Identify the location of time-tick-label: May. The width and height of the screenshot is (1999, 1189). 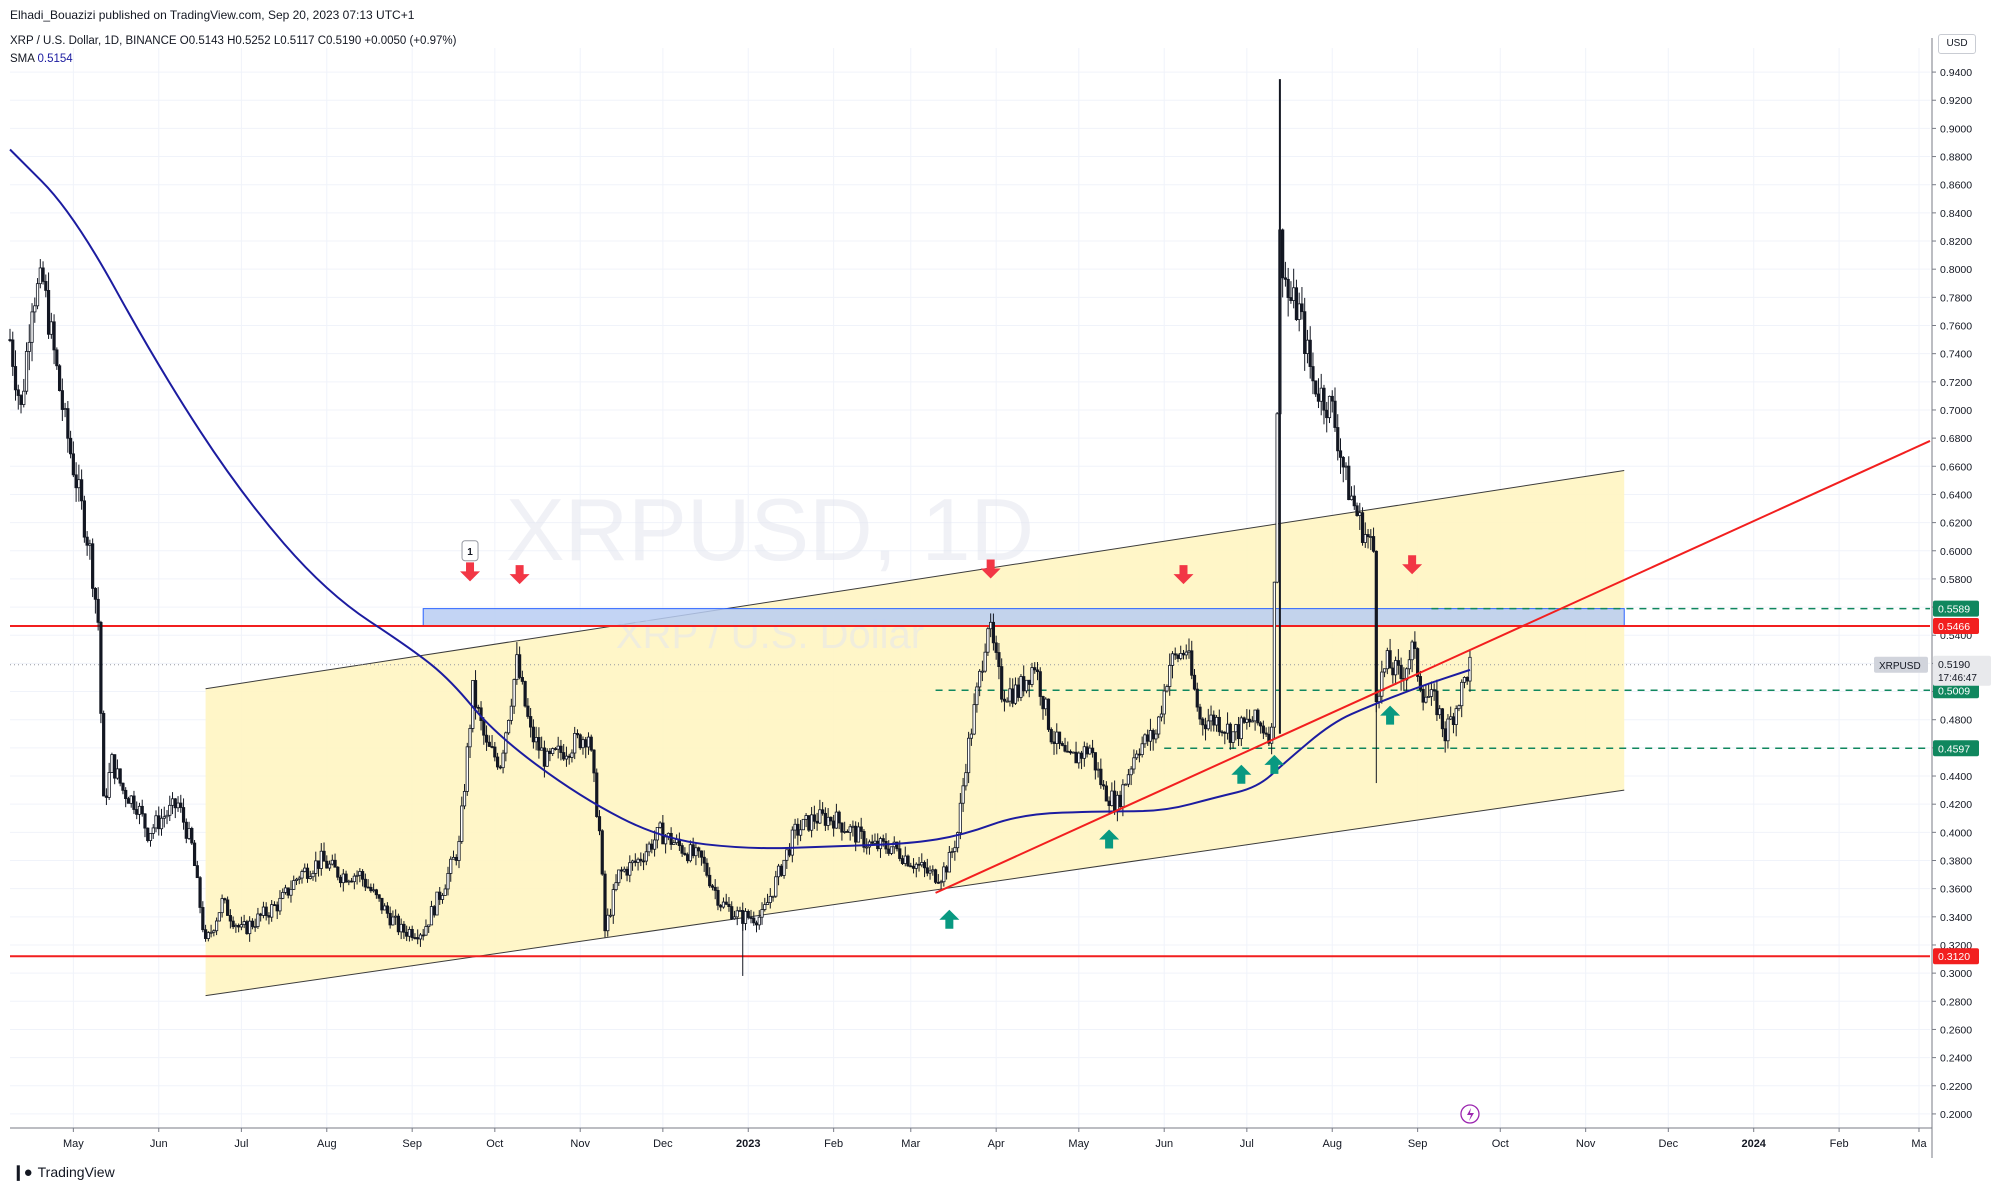
(73, 1144).